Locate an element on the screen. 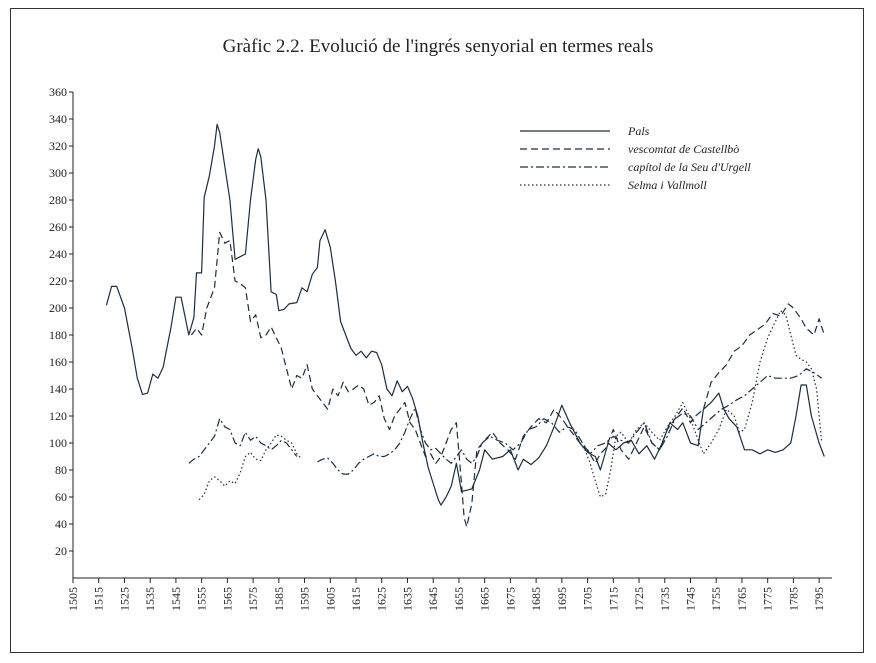 Image resolution: width=876 pixels, height=663 pixels. x-tick-label: 1605 is located at coordinates (330, 599).